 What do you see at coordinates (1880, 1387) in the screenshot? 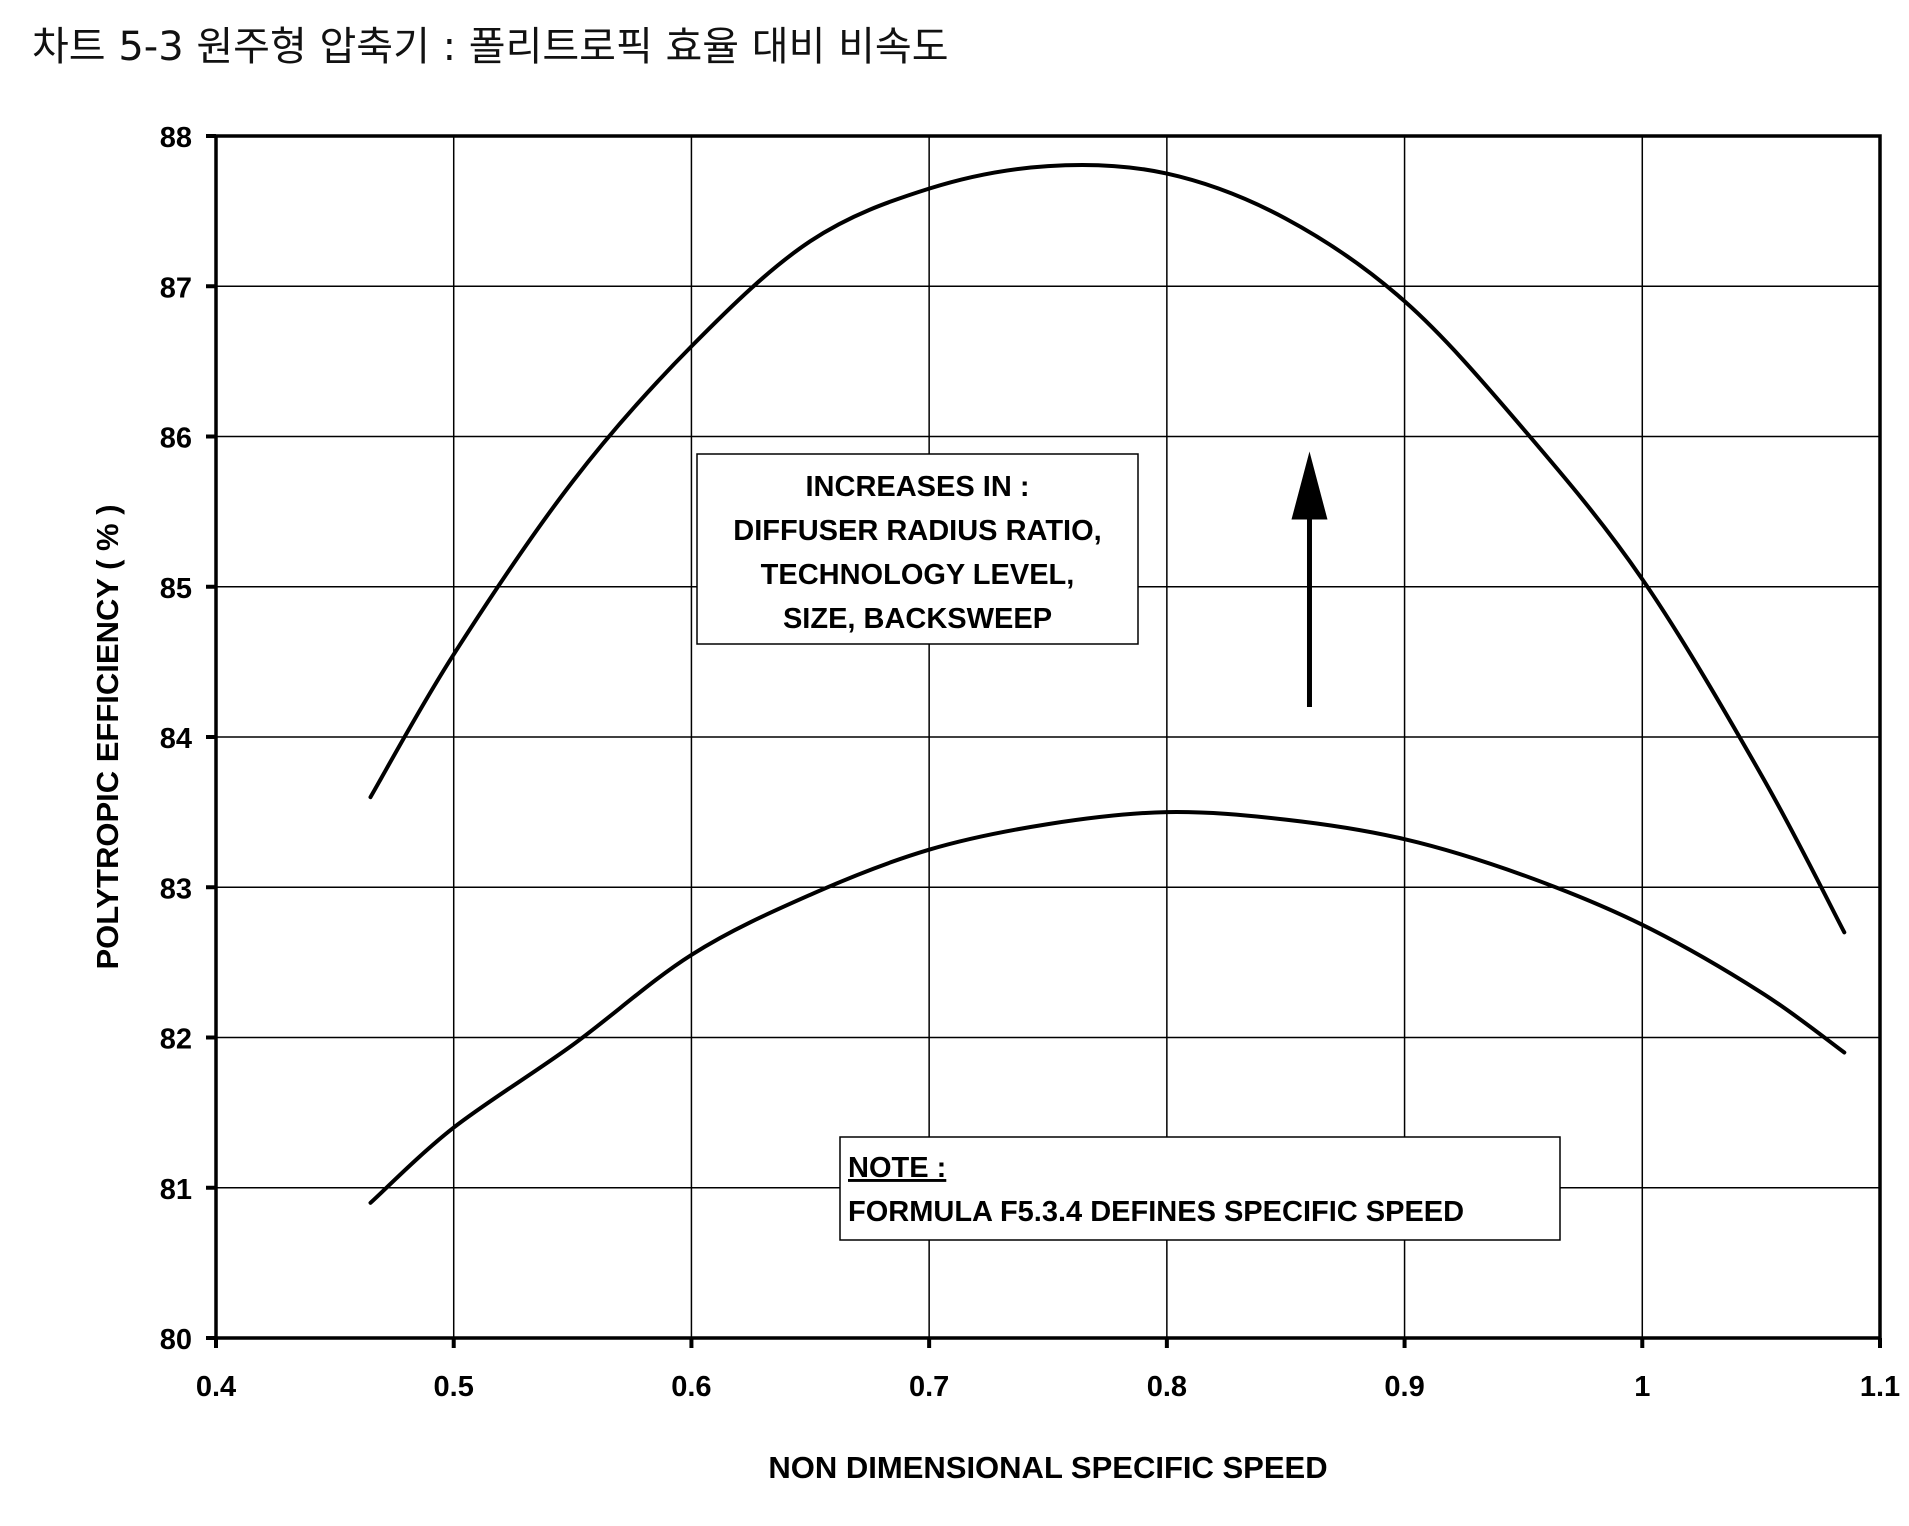
I see `x-tick-label: 1.1` at bounding box center [1880, 1387].